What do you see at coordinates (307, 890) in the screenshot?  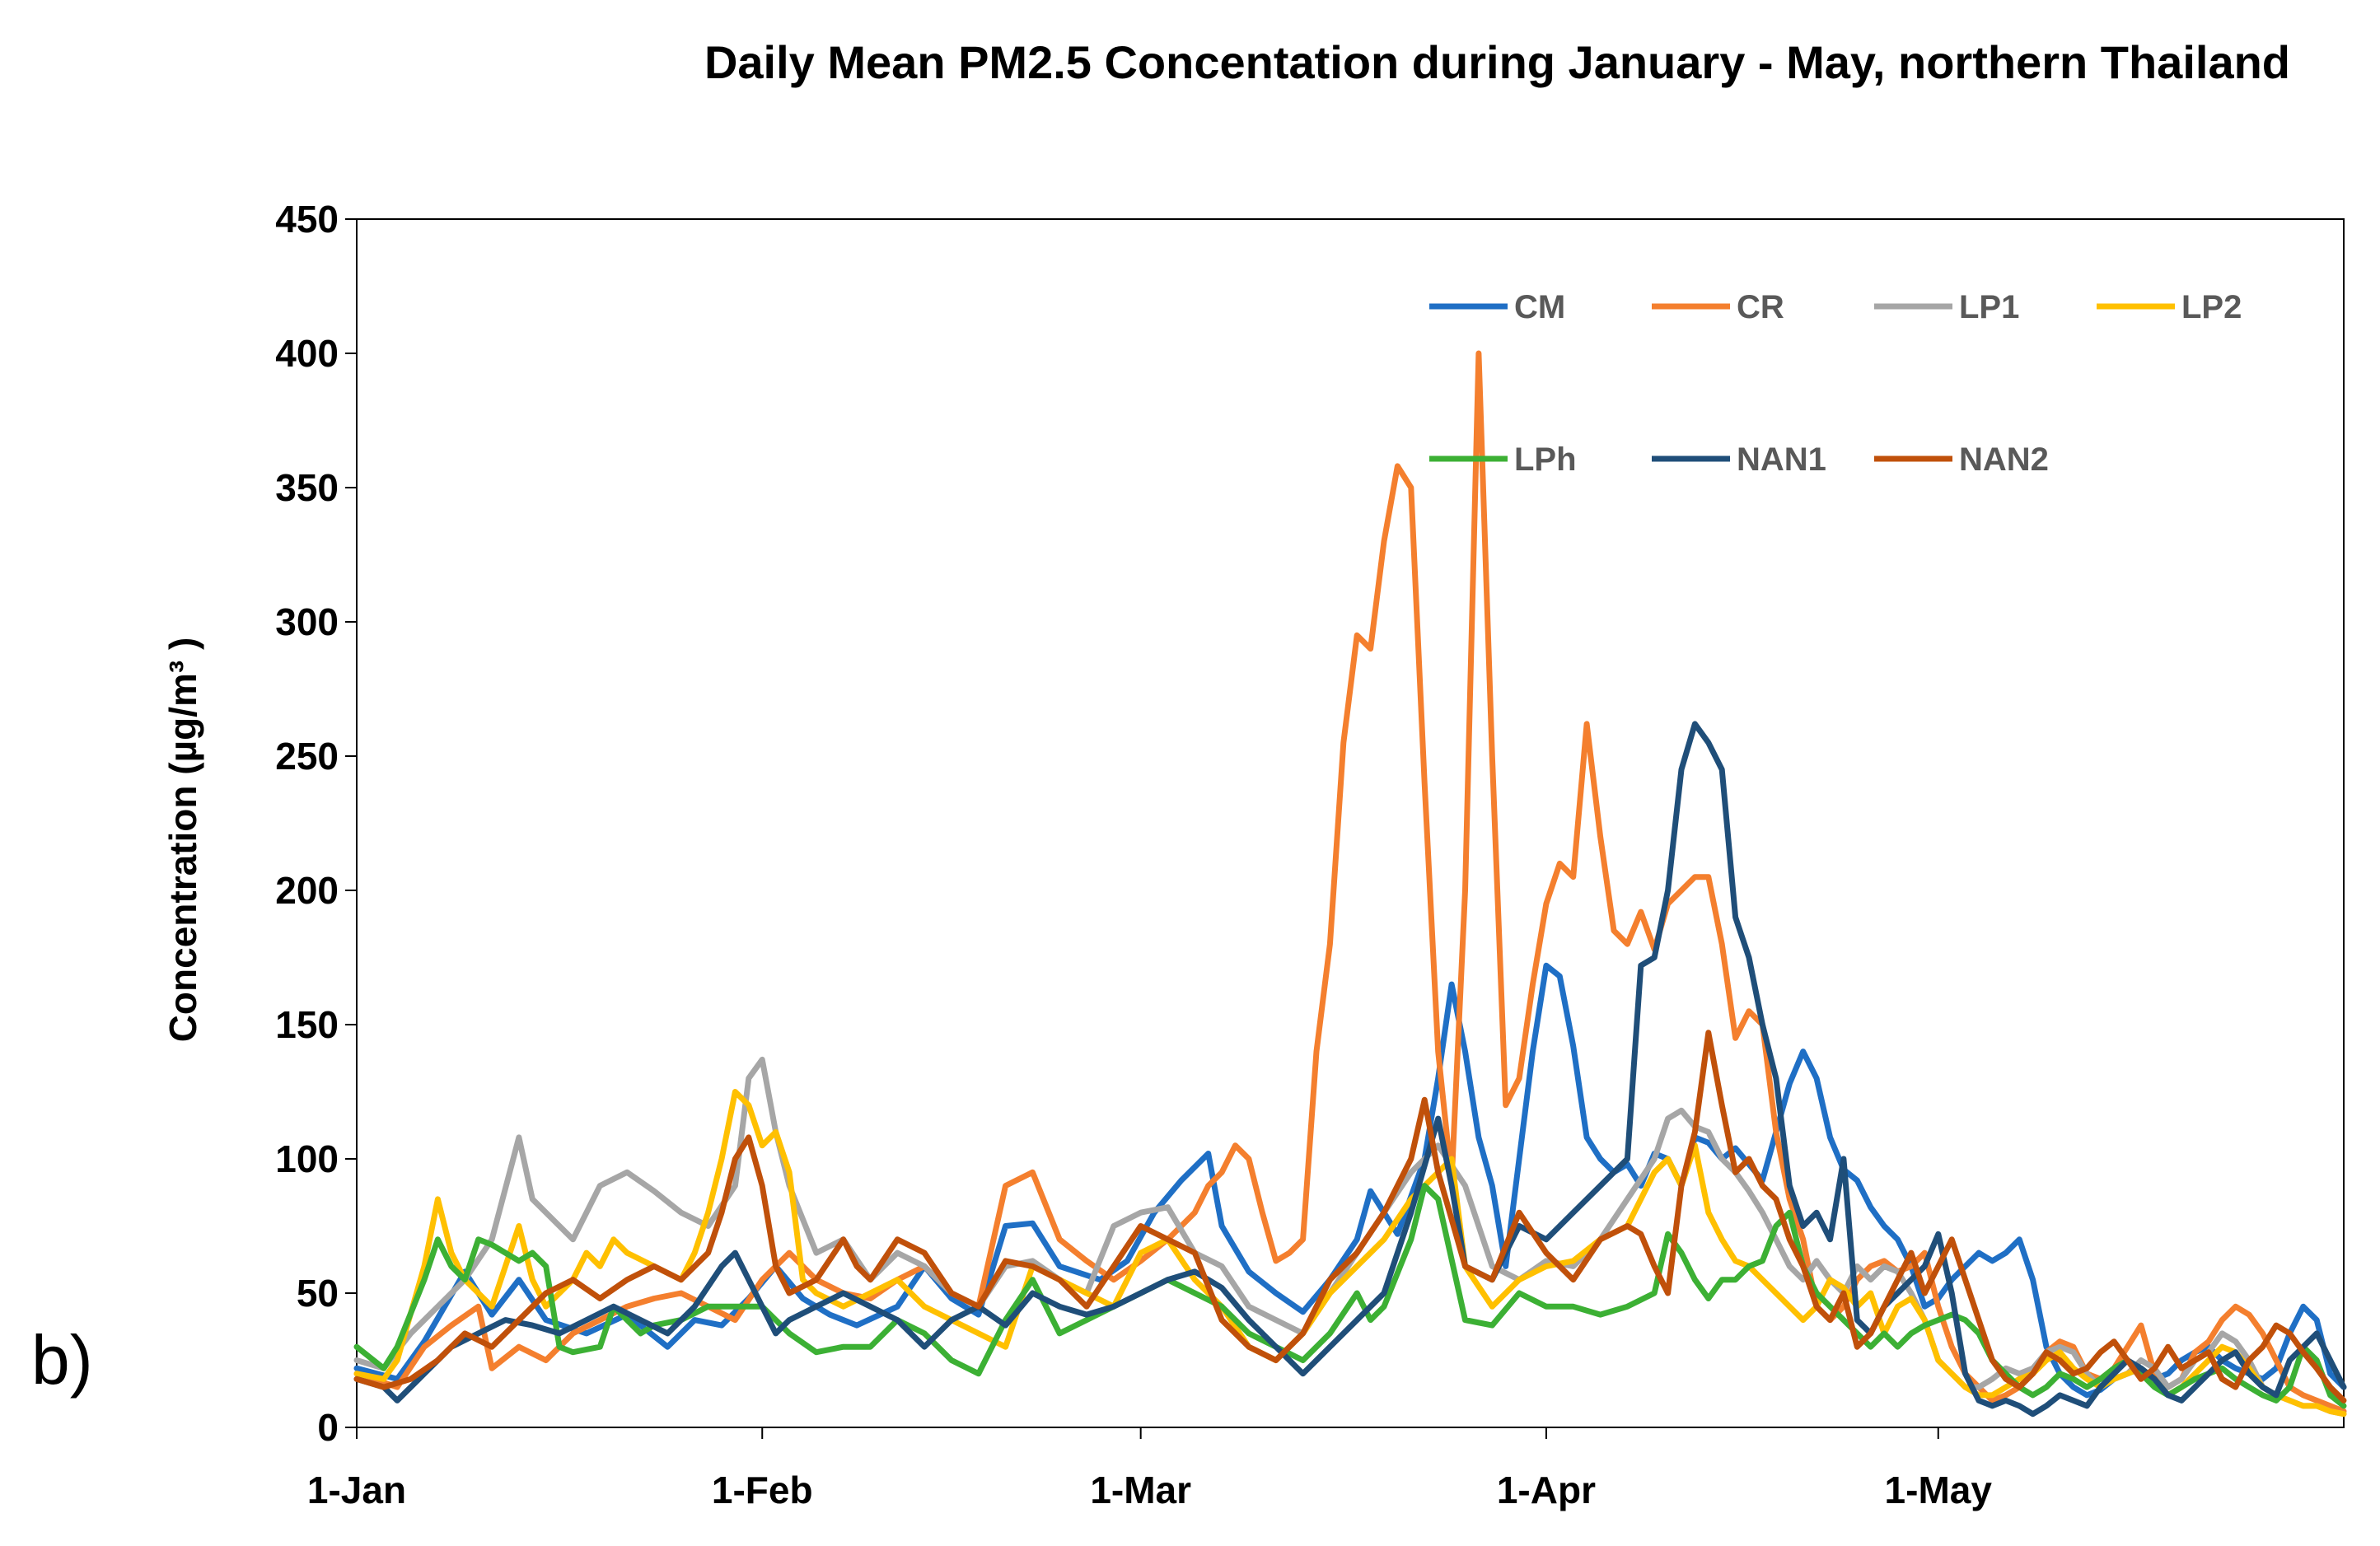 I see `y-tick-label: 200` at bounding box center [307, 890].